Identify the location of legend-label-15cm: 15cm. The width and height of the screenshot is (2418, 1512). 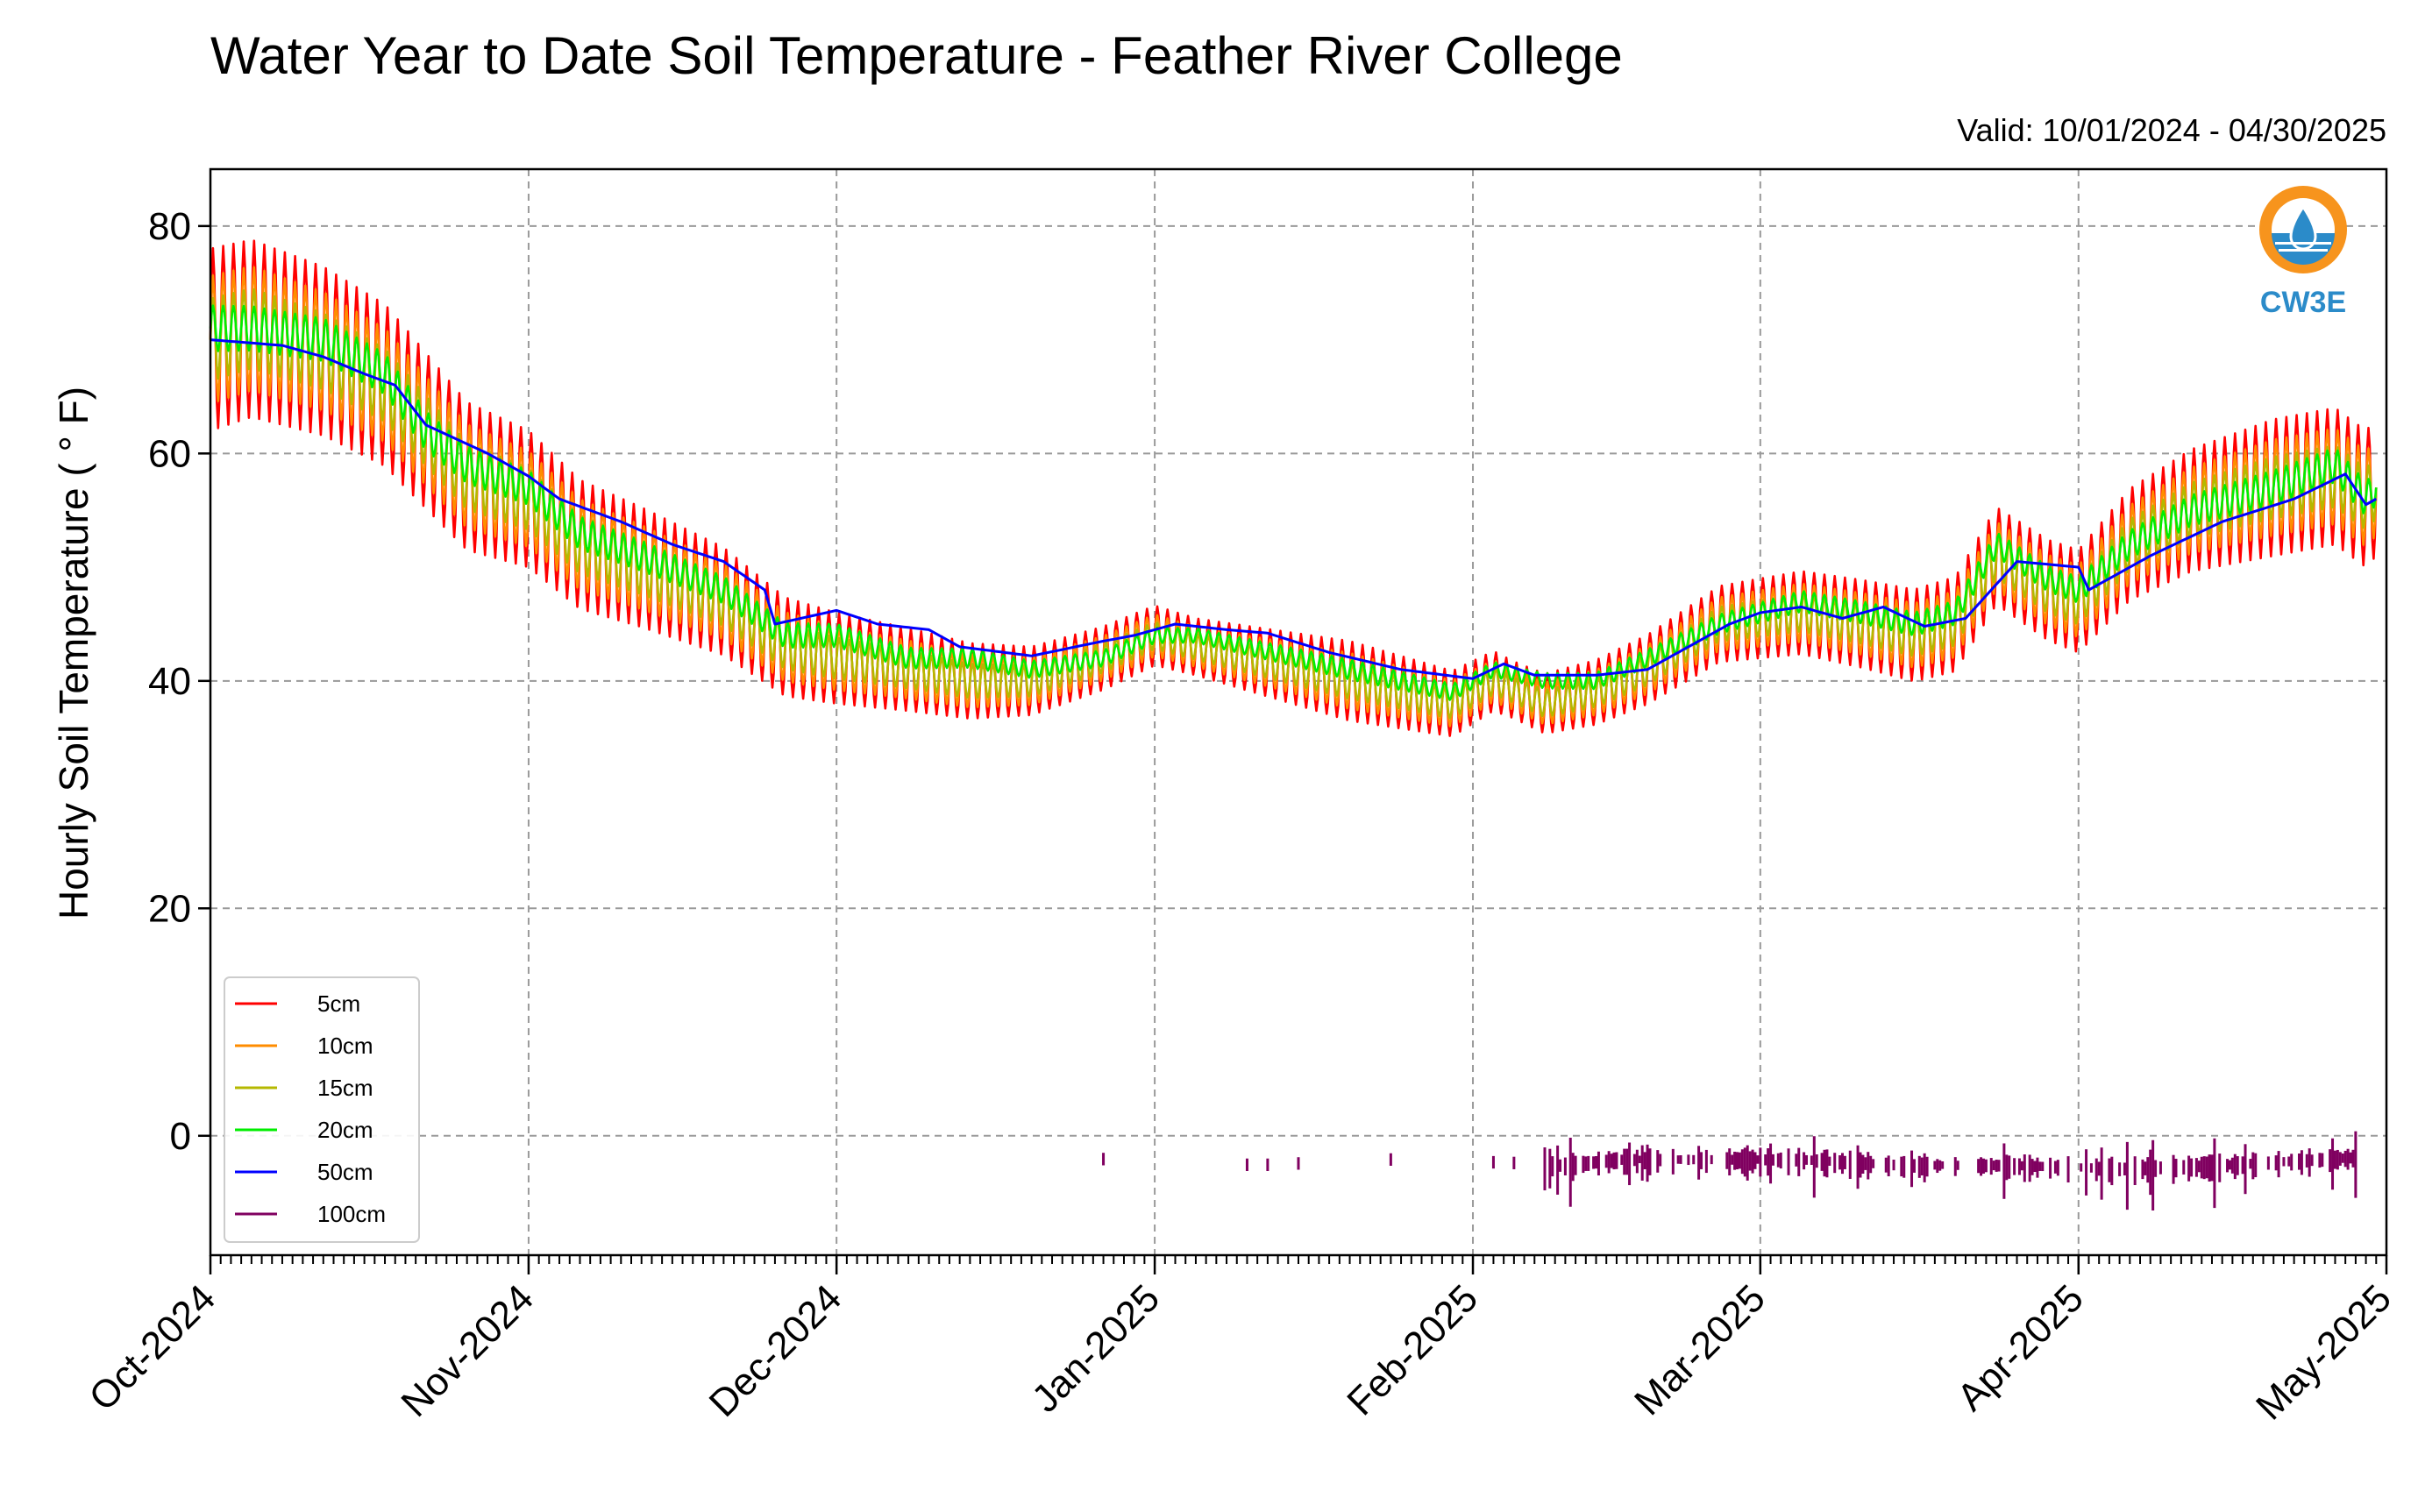
(345, 1088).